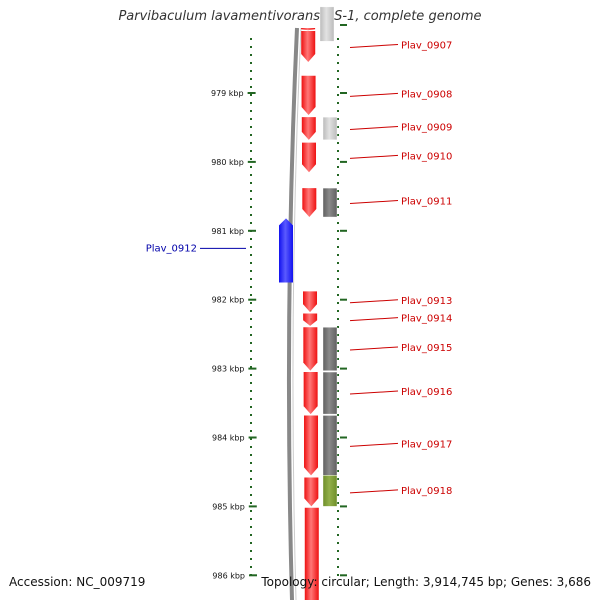 The image size is (600, 600). What do you see at coordinates (297, 313) in the screenshot?
I see `backbone-highlight` at bounding box center [297, 313].